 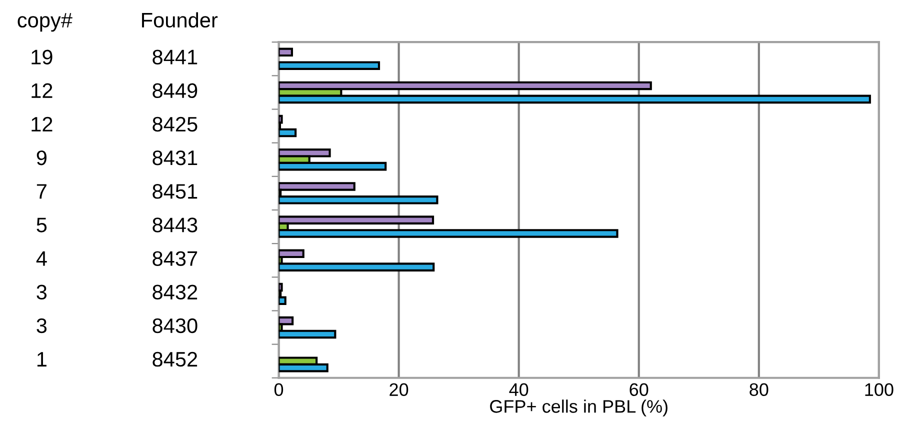 What do you see at coordinates (175, 90) in the screenshot?
I see `y-tick-label: 8449` at bounding box center [175, 90].